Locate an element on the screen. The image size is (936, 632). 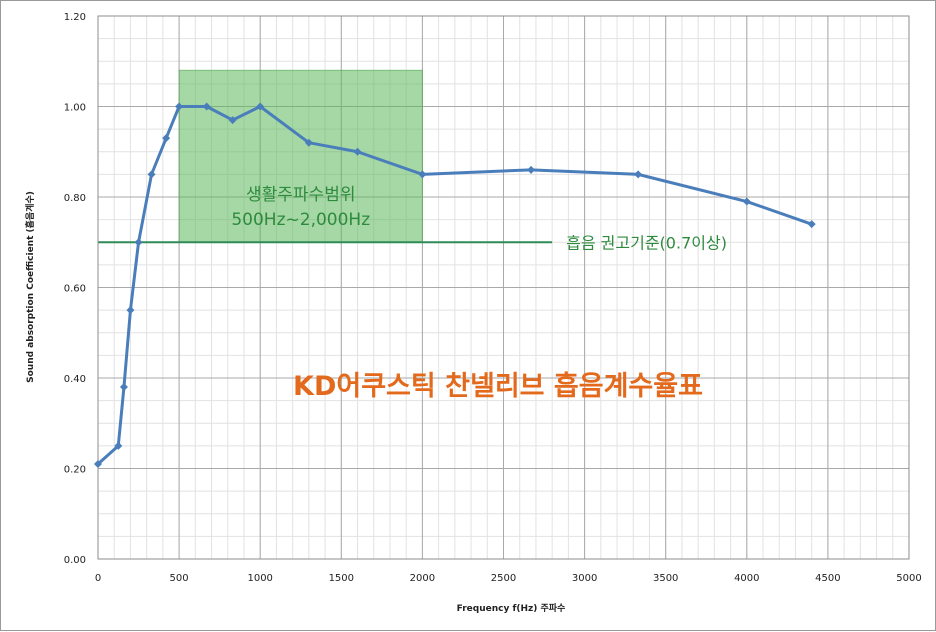
y-tick-labels: 0.00 0.20 0.40 0.60 0.80 1.00 1.20 is located at coordinates (75, 289).